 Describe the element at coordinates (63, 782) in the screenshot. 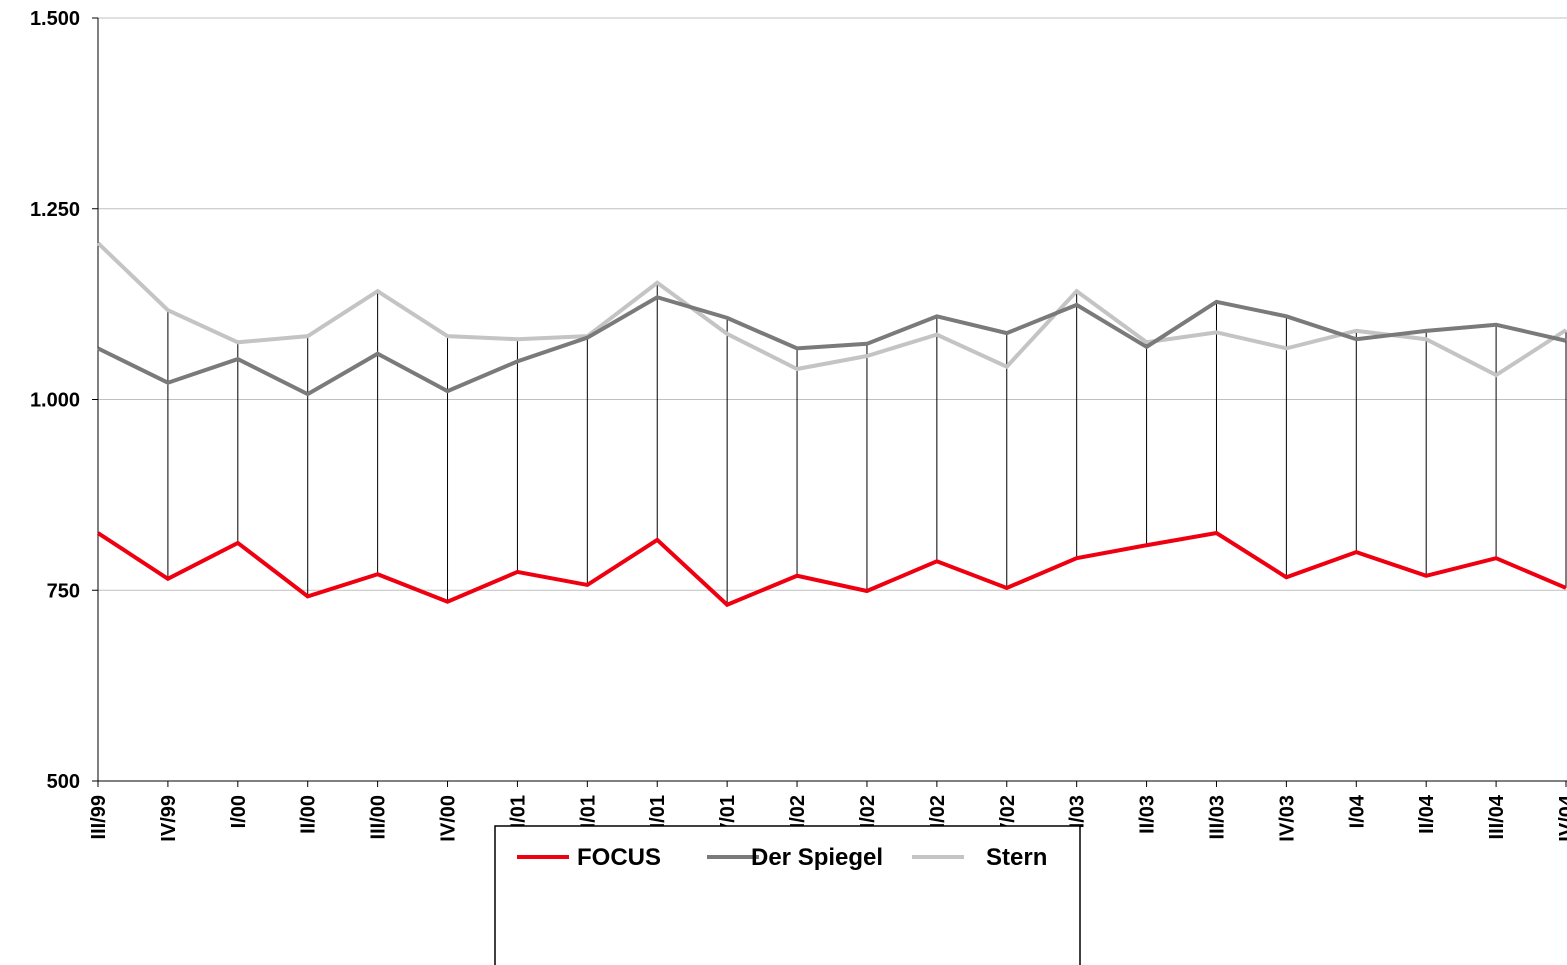

I see `y-tick-label: 500` at that location.